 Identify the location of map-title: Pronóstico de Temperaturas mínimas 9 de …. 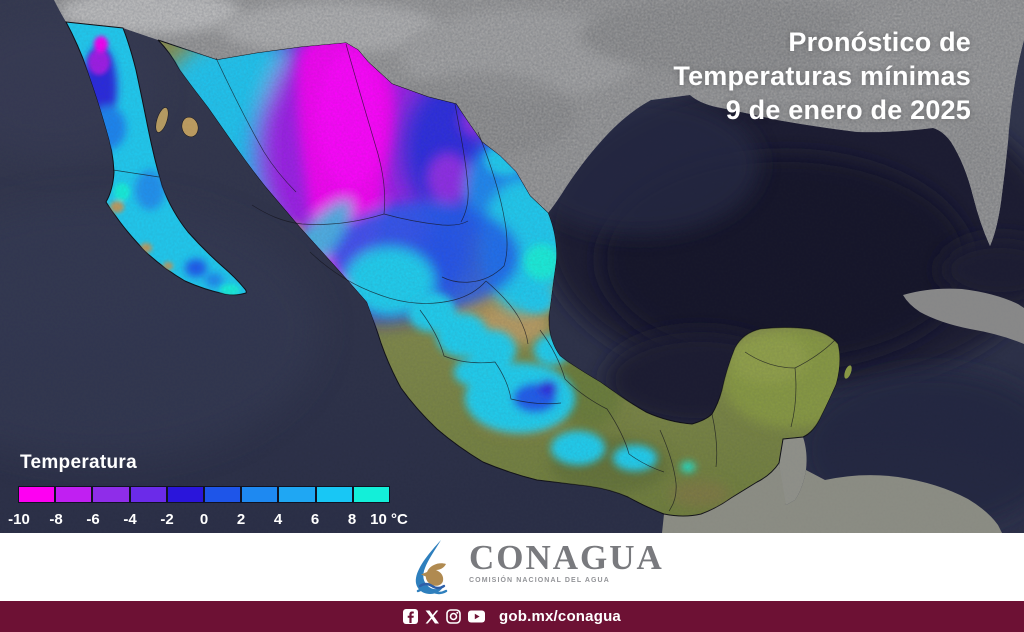
(822, 76).